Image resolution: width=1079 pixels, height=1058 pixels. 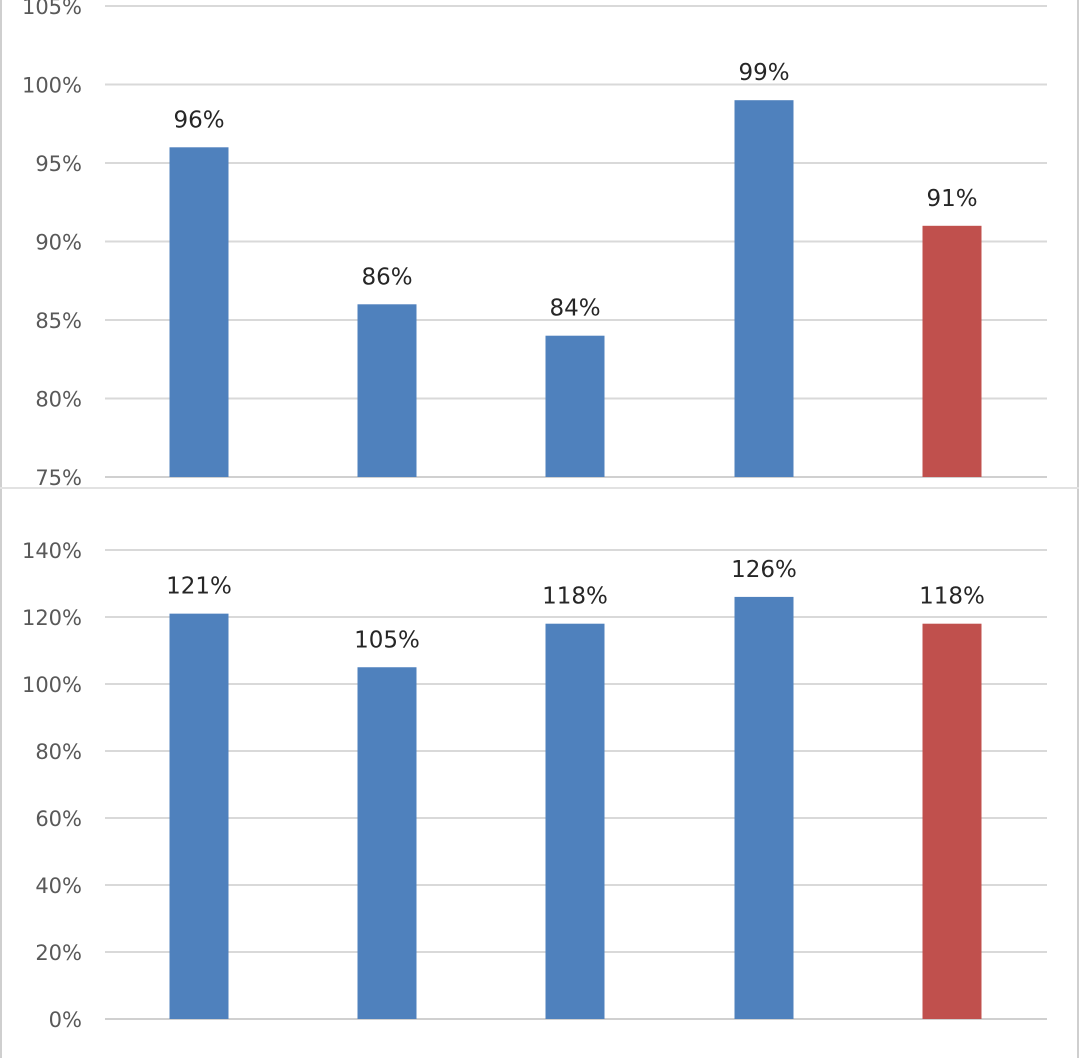 What do you see at coordinates (65, 1020) in the screenshot?
I see `y-tick-label: 0%` at bounding box center [65, 1020].